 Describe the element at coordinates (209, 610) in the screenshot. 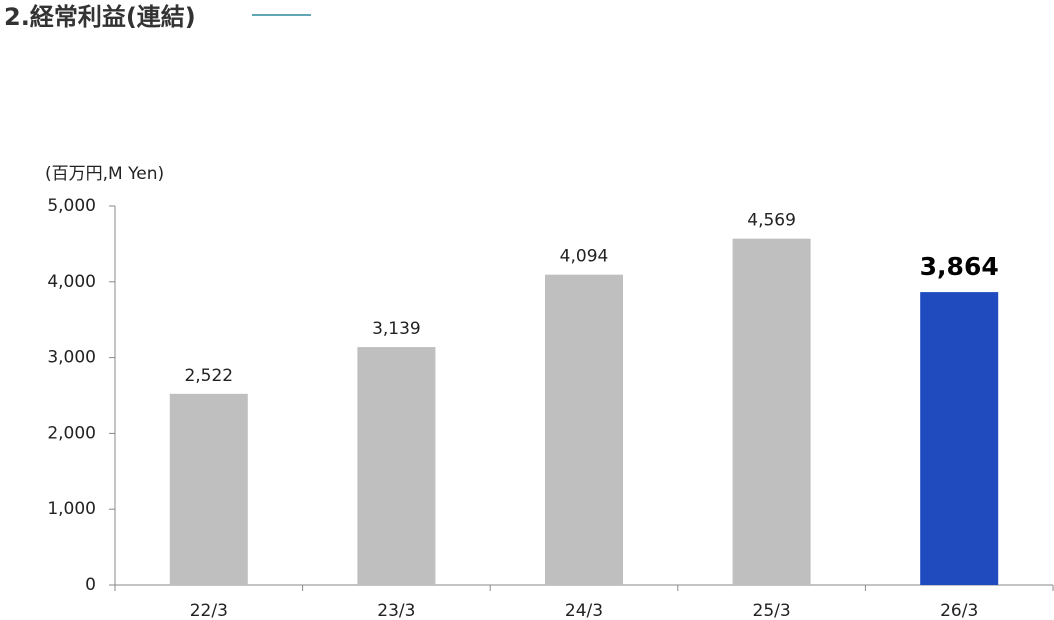

I see `x-tick-label: 22/3` at that location.